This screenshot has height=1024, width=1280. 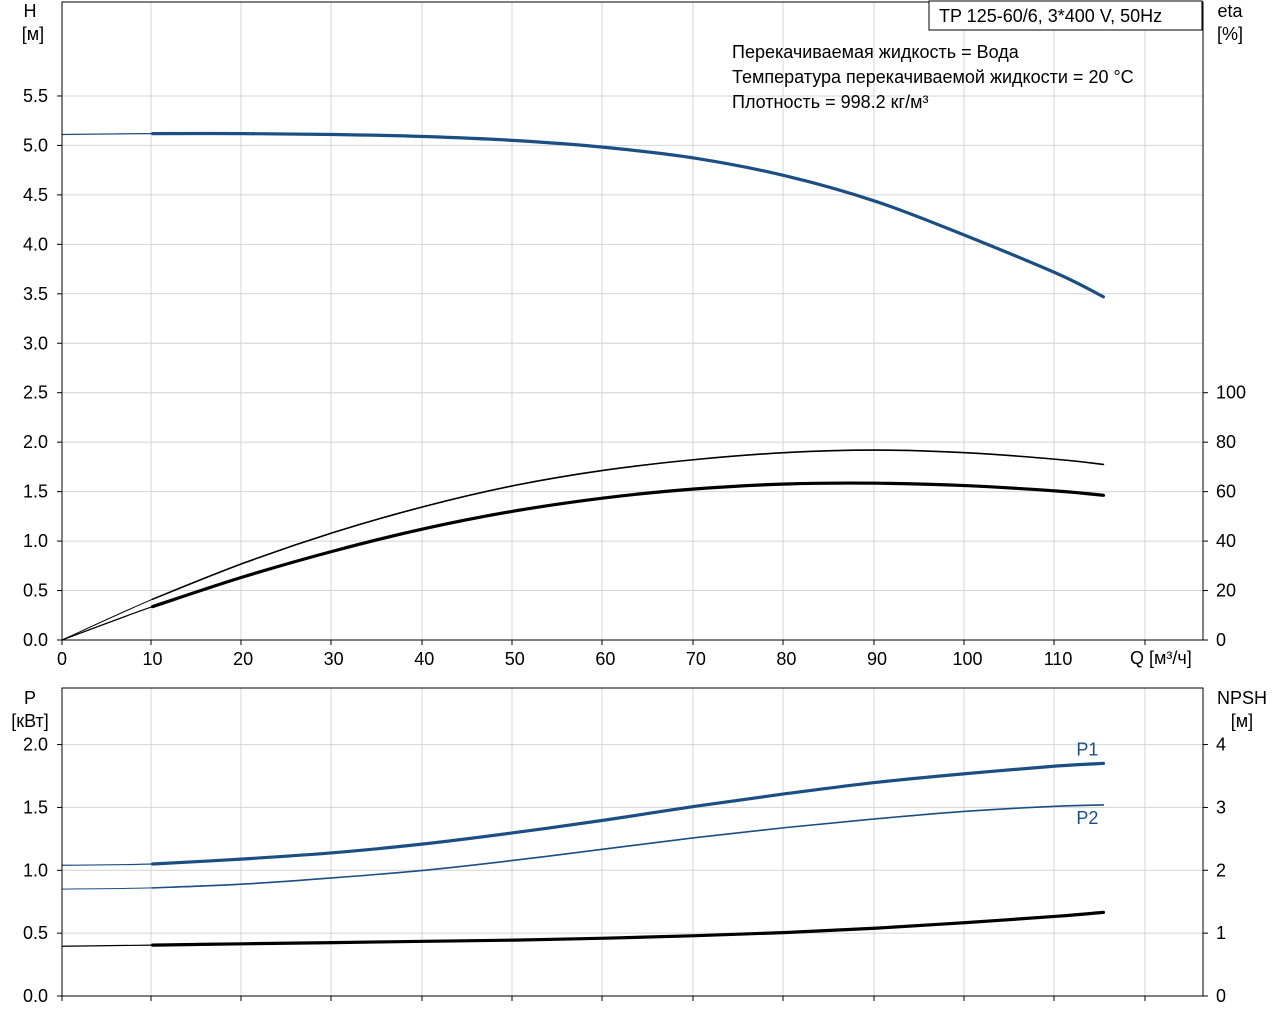 What do you see at coordinates (628, 545) in the screenshot?
I see `panel1-series-2-line` at bounding box center [628, 545].